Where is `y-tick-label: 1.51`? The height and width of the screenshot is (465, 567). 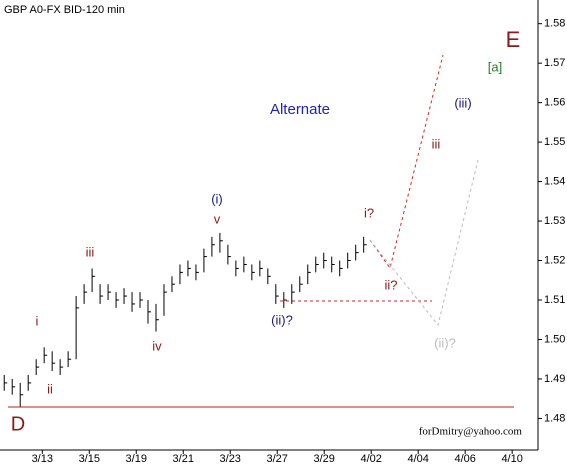 y-tick-label: 1.51 is located at coordinates (554, 300).